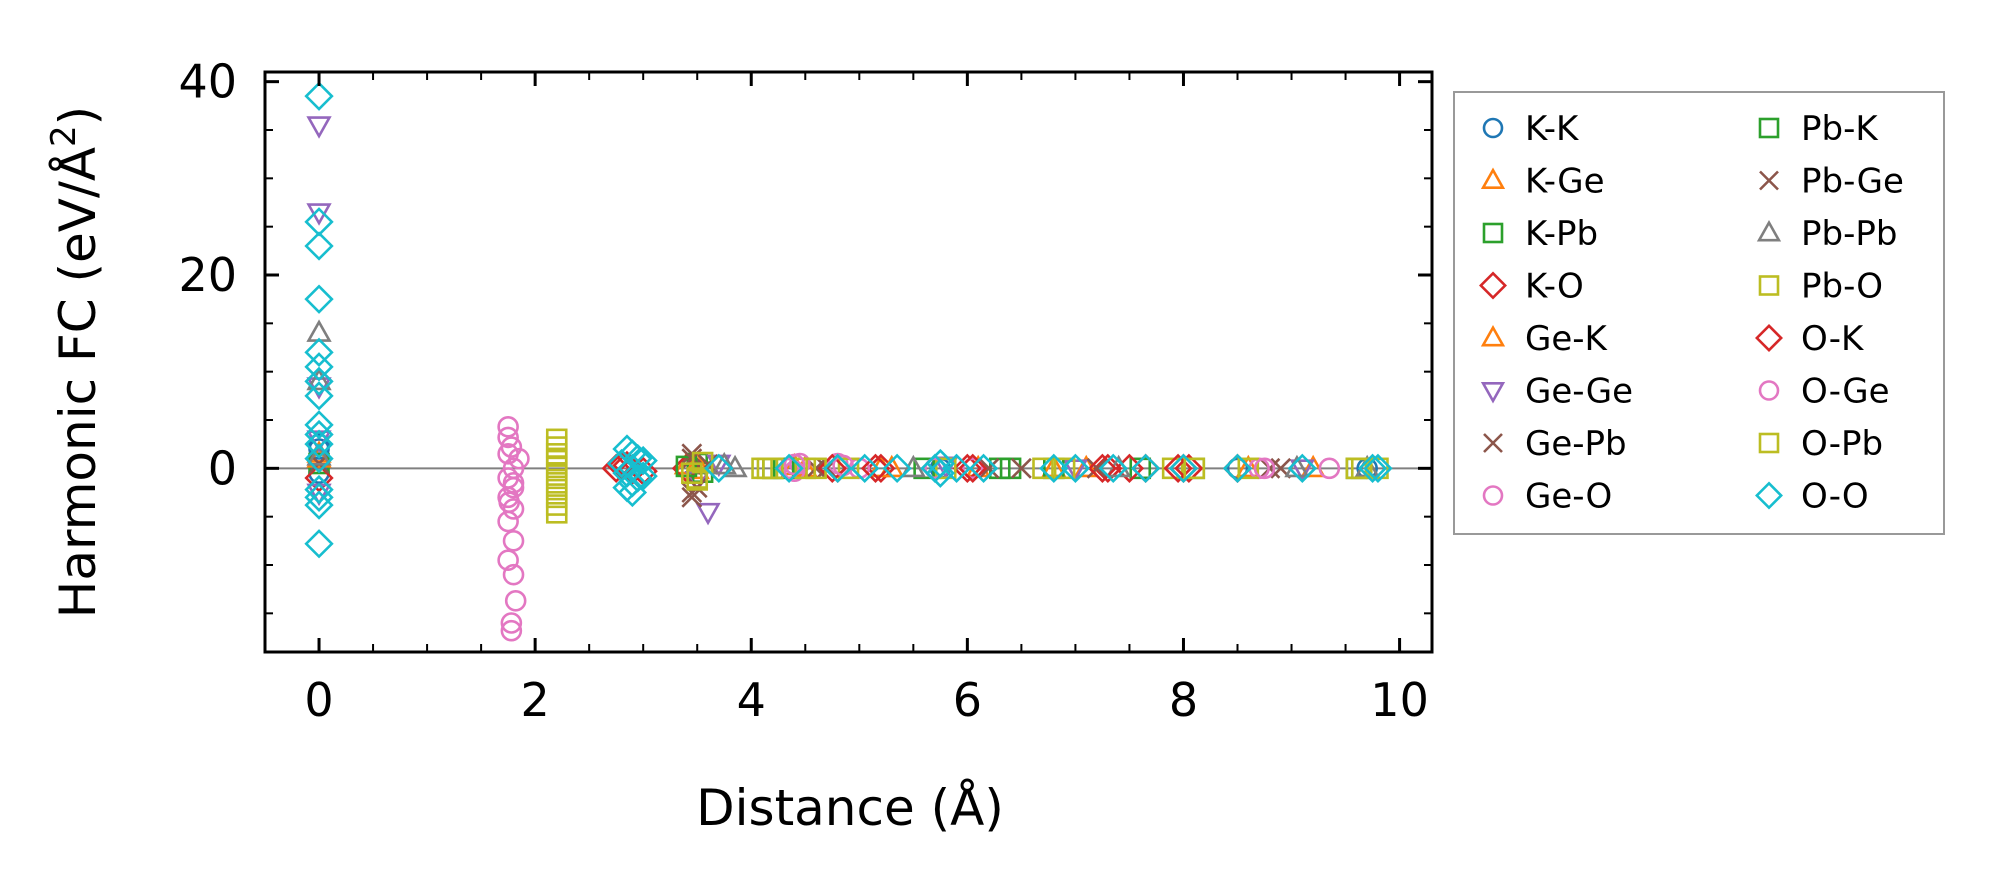 This screenshot has width=1997, height=894. I want to click on legend-label: O-Ge, so click(1845, 392).